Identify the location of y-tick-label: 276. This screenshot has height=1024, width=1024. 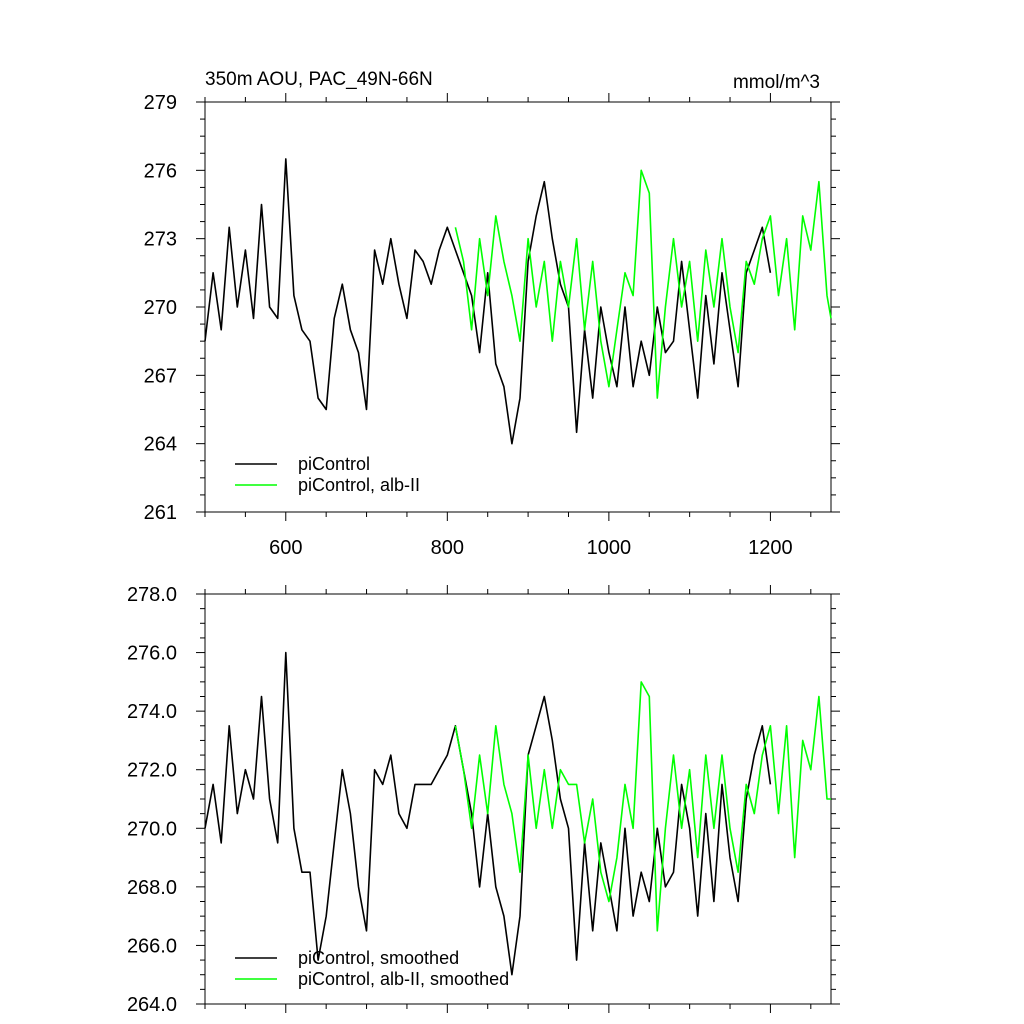
(160, 171).